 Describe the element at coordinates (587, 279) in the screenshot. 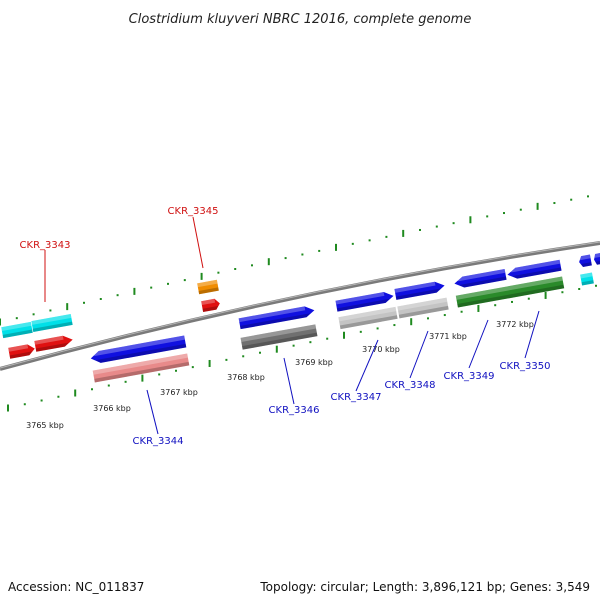

I see `gene-edge-cyan` at that location.